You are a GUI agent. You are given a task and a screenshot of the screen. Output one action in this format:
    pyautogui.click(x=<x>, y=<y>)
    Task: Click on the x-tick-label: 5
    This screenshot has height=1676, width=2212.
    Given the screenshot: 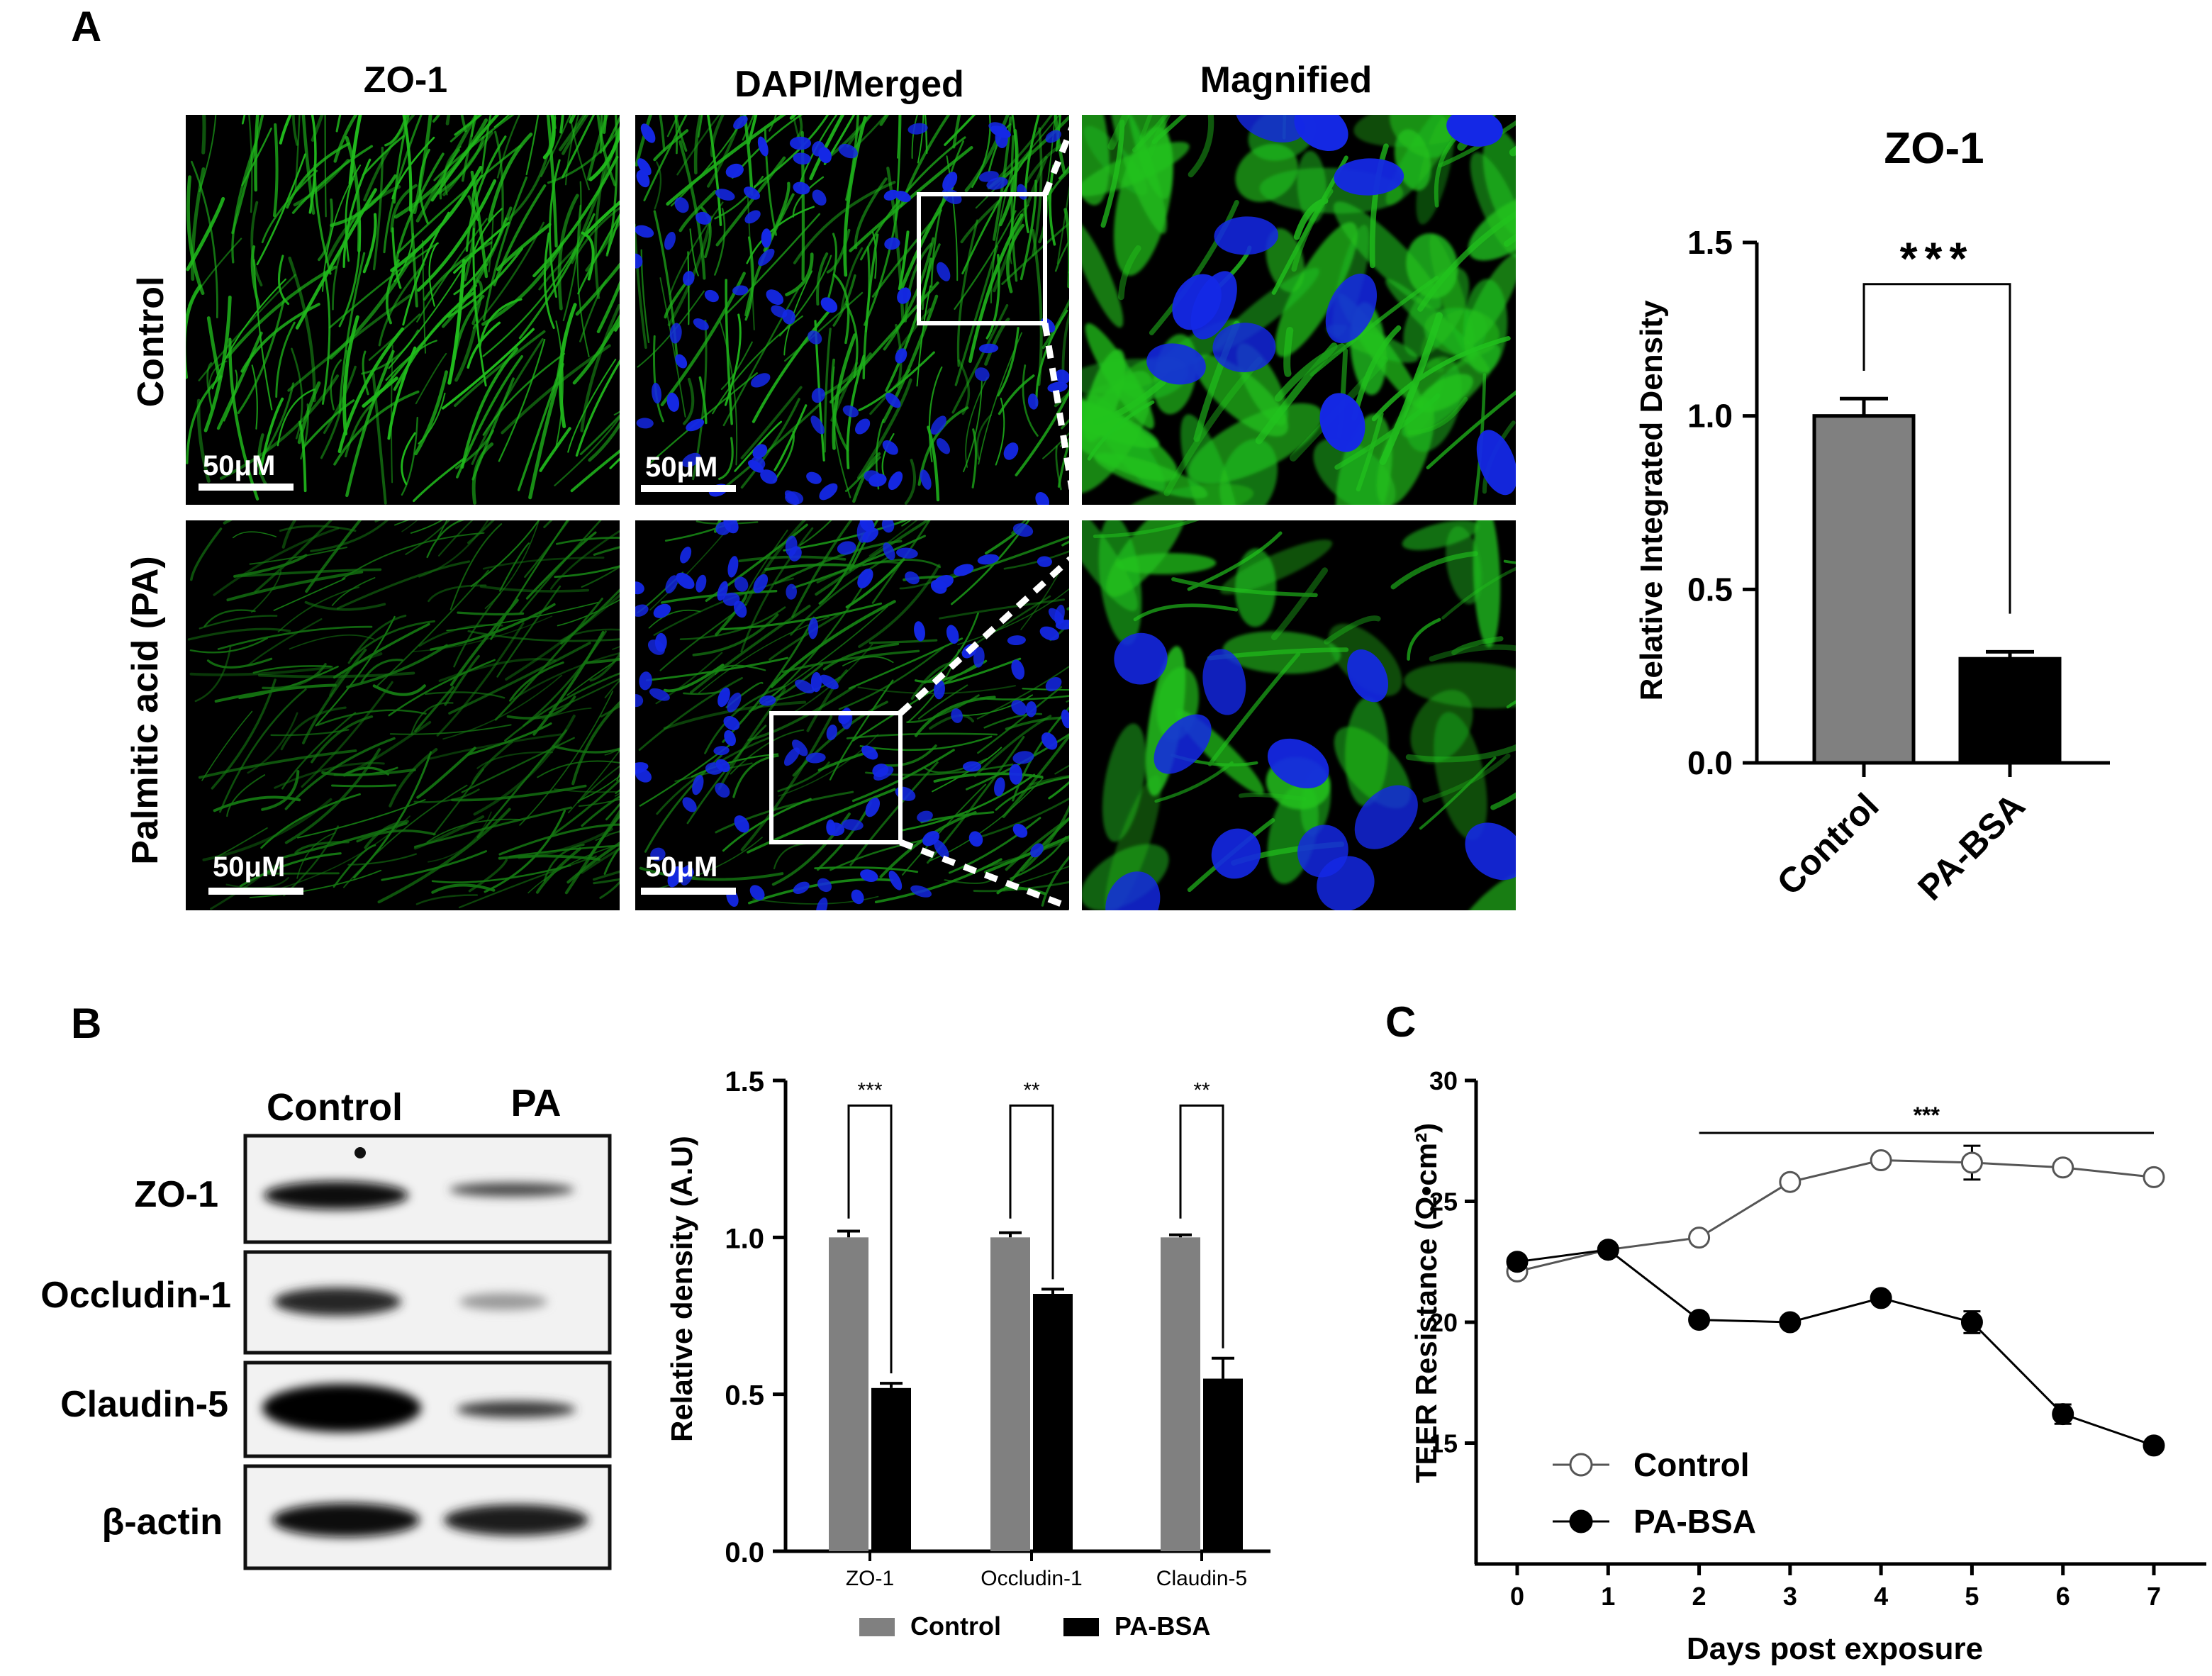 What is the action you would take?
    pyautogui.click(x=1972, y=1597)
    